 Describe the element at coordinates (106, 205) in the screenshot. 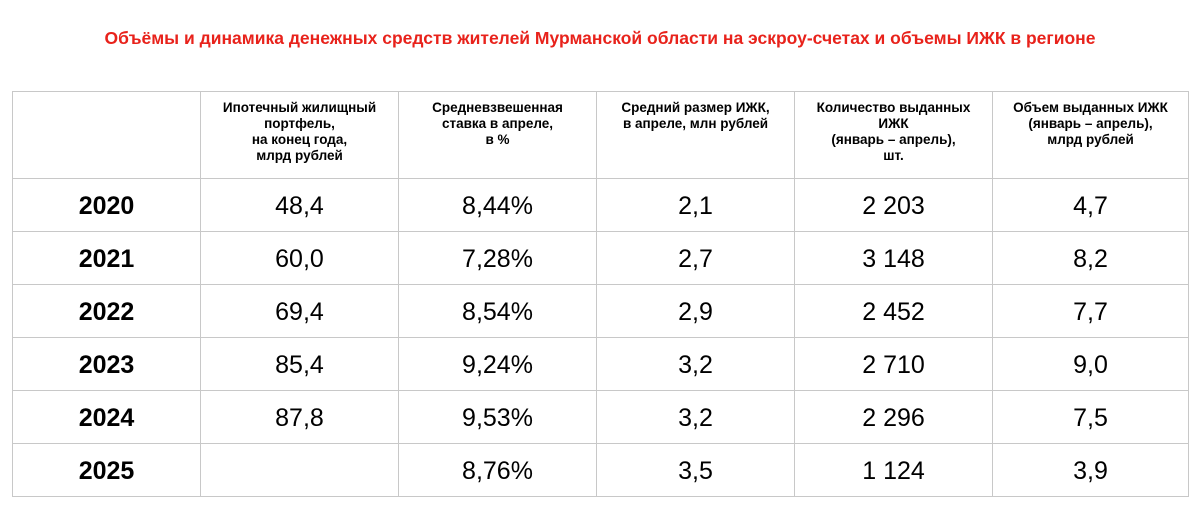

I see `year-cell: 2020` at that location.